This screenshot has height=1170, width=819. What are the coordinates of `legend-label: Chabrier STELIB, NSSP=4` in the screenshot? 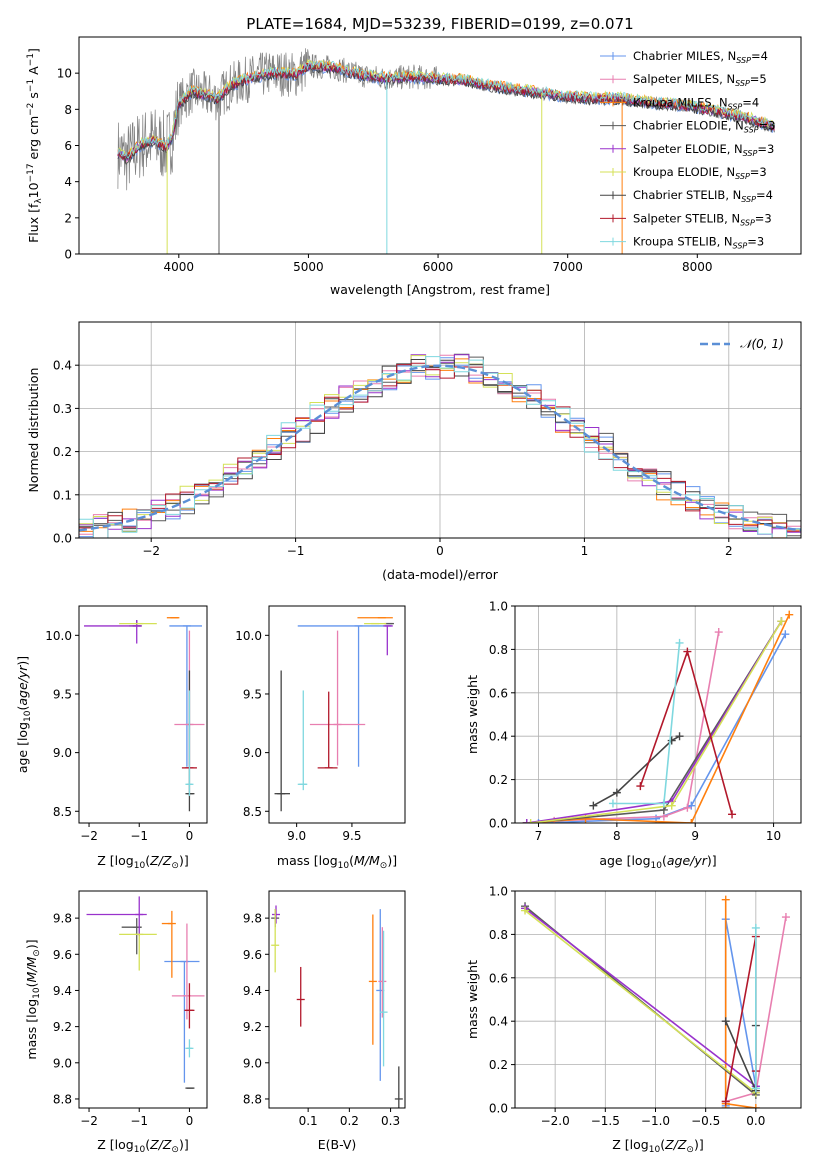 It's located at (703, 196).